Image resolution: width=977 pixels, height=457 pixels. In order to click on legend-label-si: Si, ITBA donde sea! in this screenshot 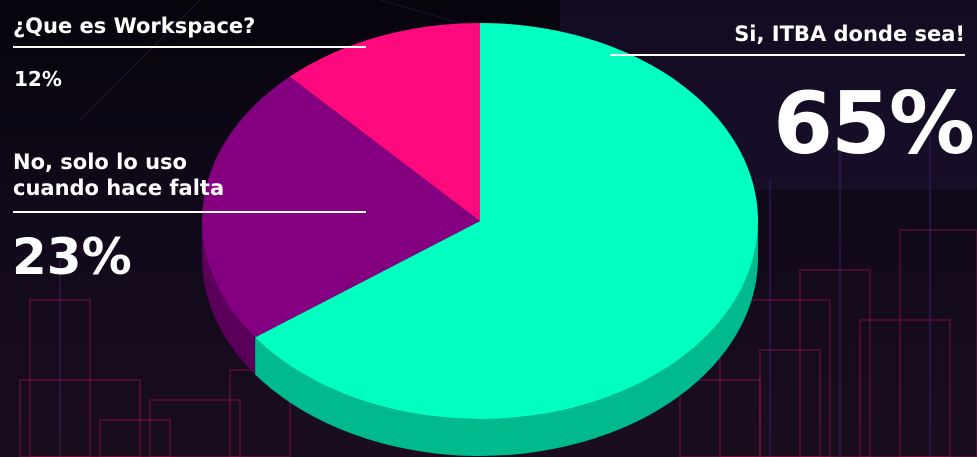, I will do `click(849, 34)`.